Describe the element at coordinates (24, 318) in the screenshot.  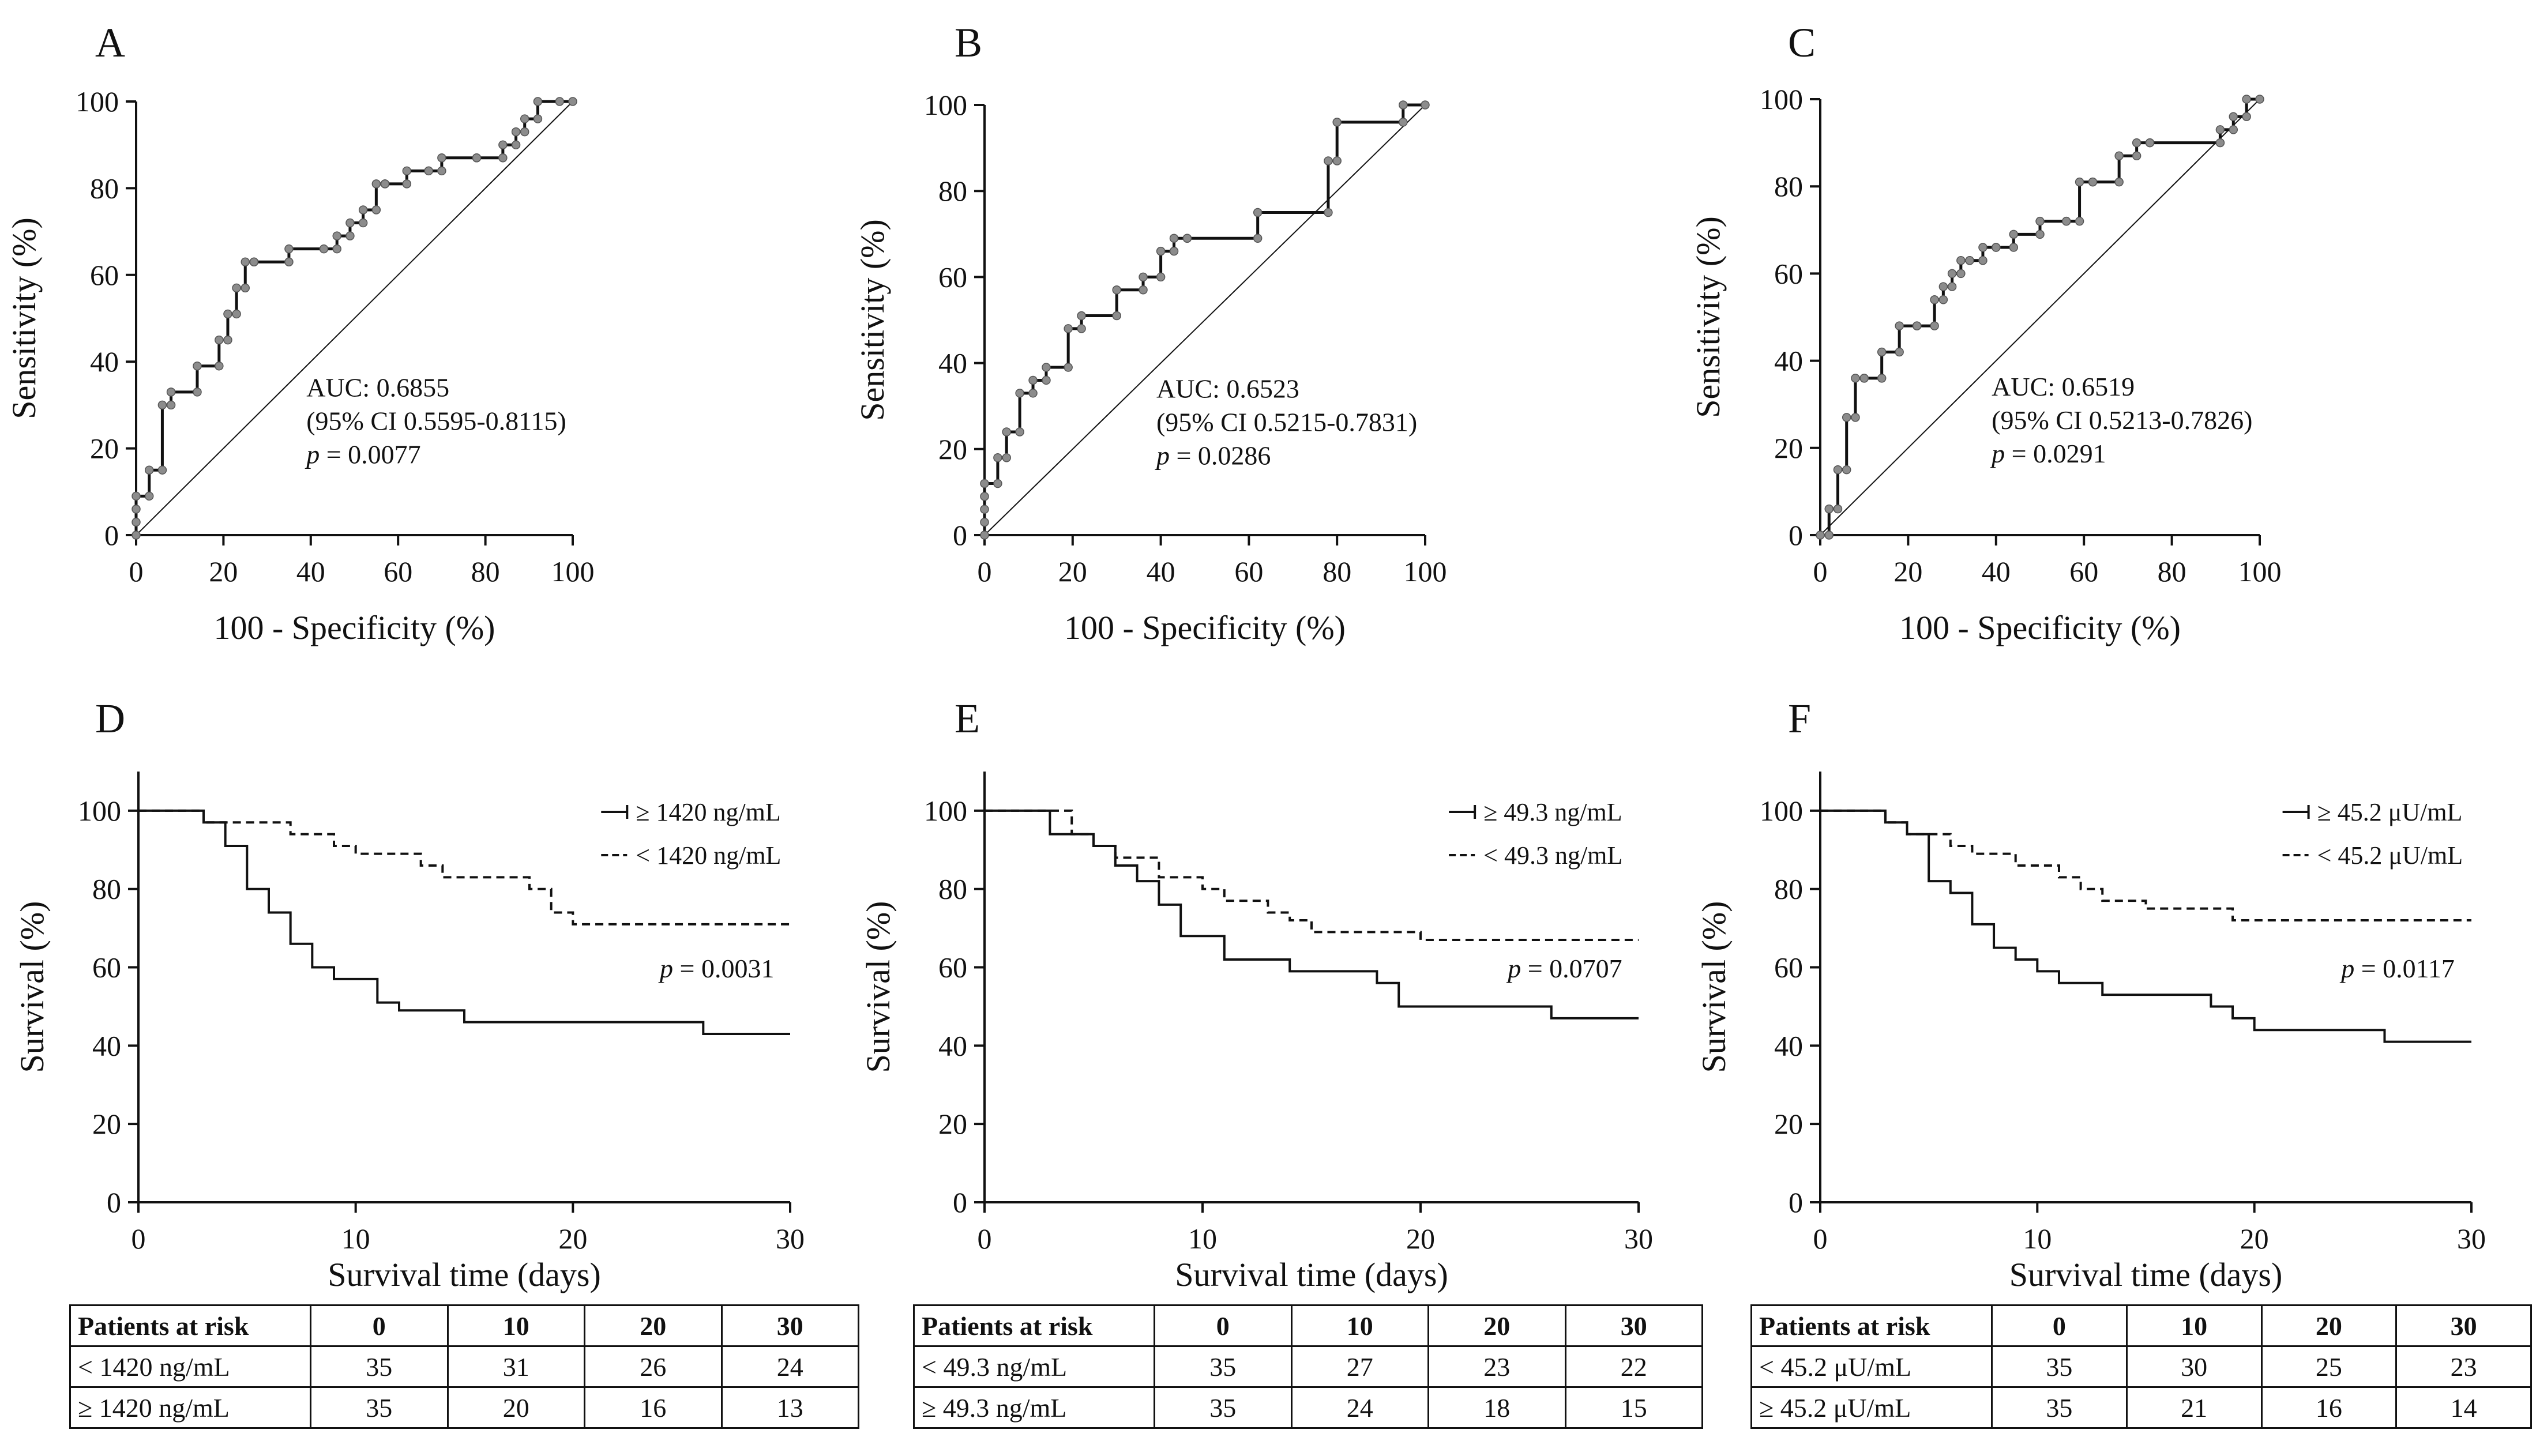
I see `y-axis-title: Sensitivity (%)` at that location.